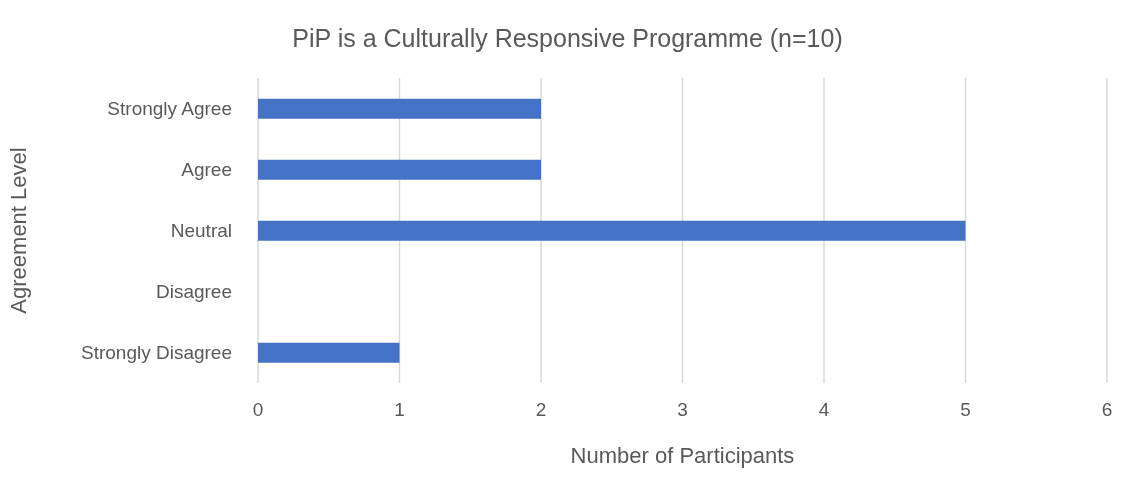 The image size is (1135, 481). Describe the element at coordinates (193, 292) in the screenshot. I see `y-tick-label: Disagree` at that location.